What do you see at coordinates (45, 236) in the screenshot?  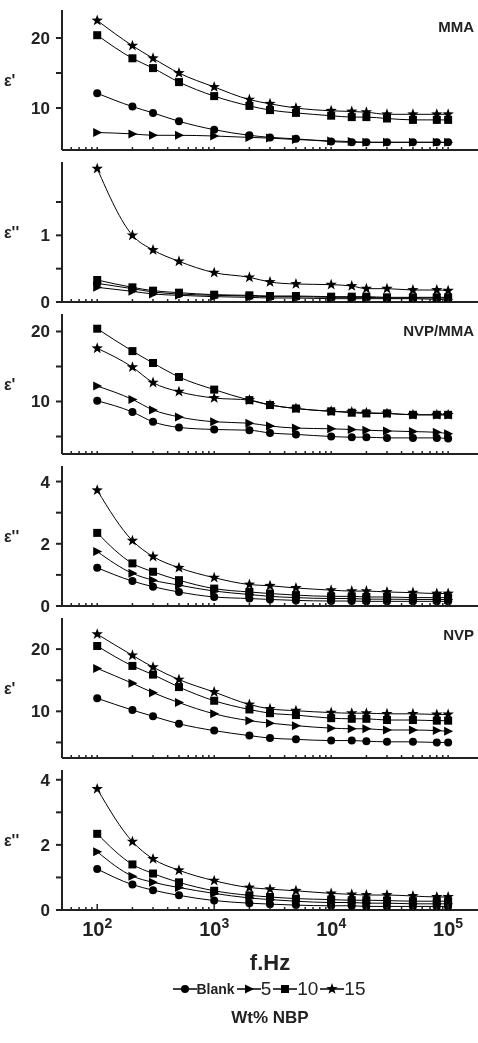 I see `y-tick-label: 1` at bounding box center [45, 236].